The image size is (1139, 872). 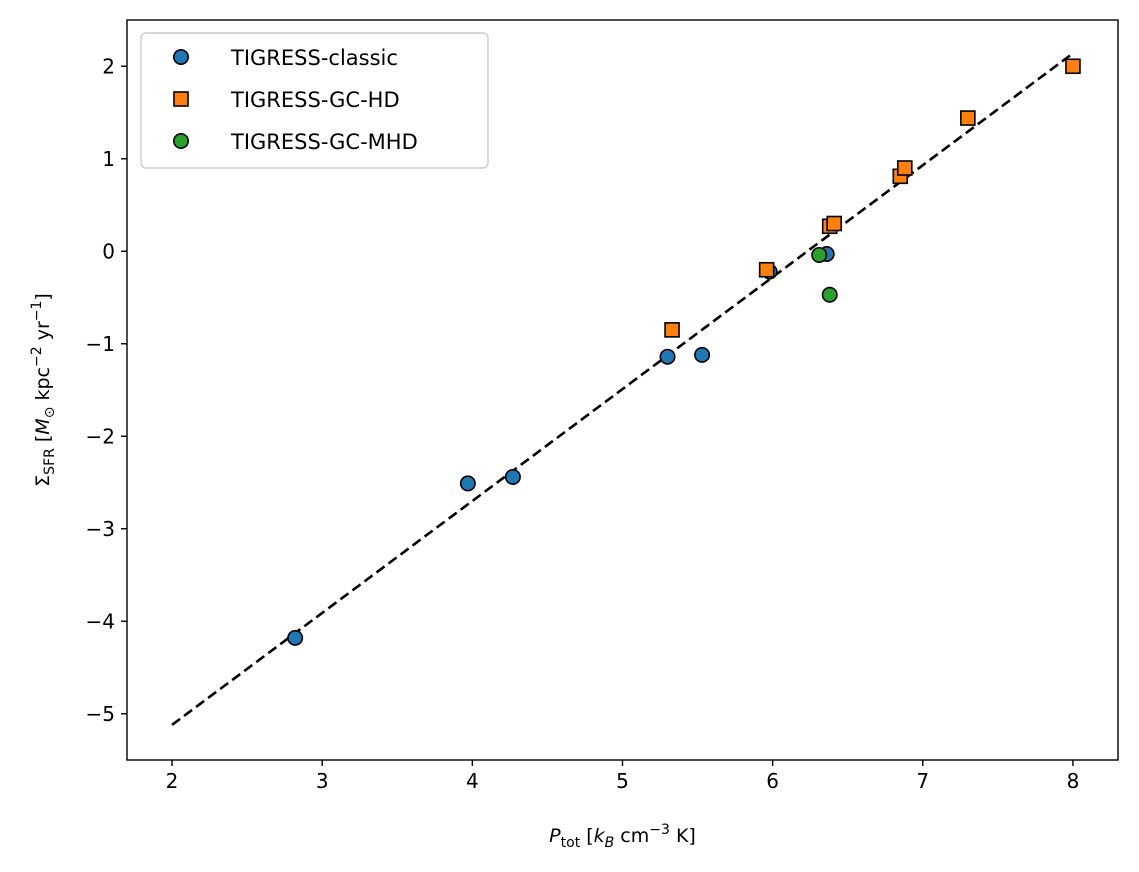 What do you see at coordinates (472, 781) in the screenshot?
I see `x-tick-label: 4` at bounding box center [472, 781].